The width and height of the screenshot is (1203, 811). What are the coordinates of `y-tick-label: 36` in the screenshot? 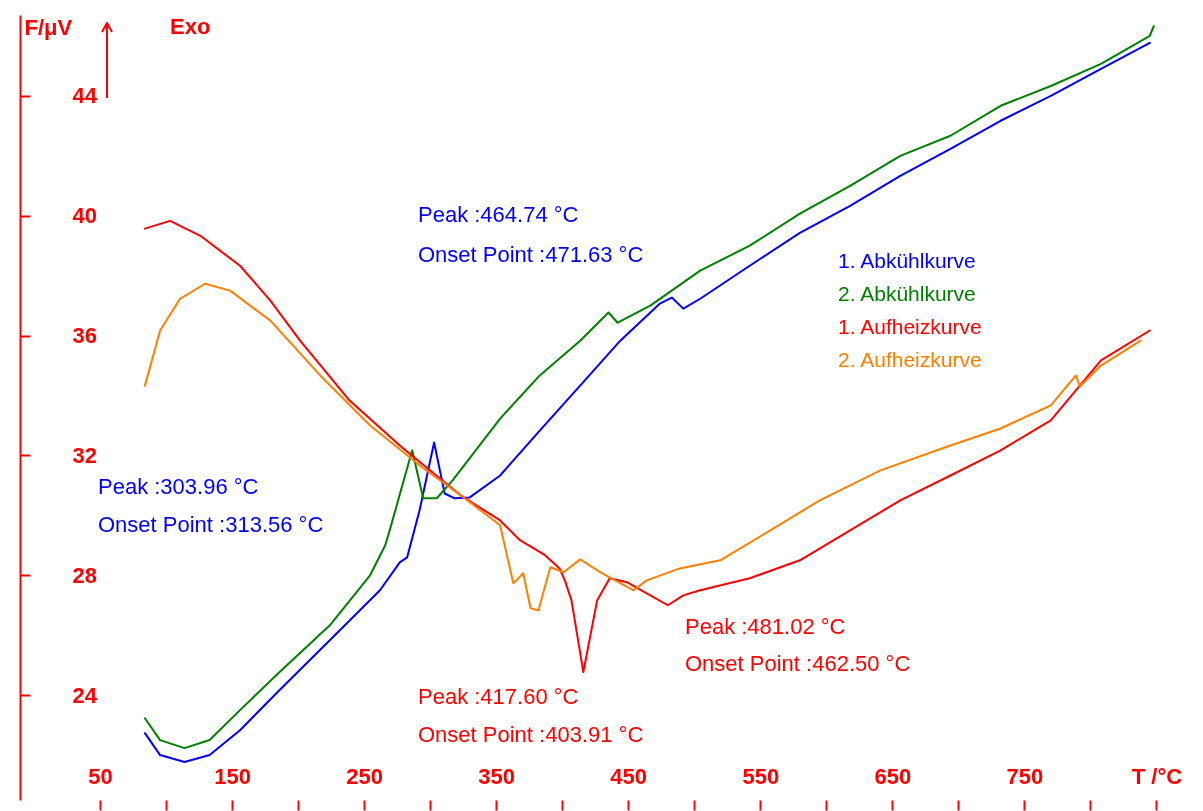 It's located at (84, 336).